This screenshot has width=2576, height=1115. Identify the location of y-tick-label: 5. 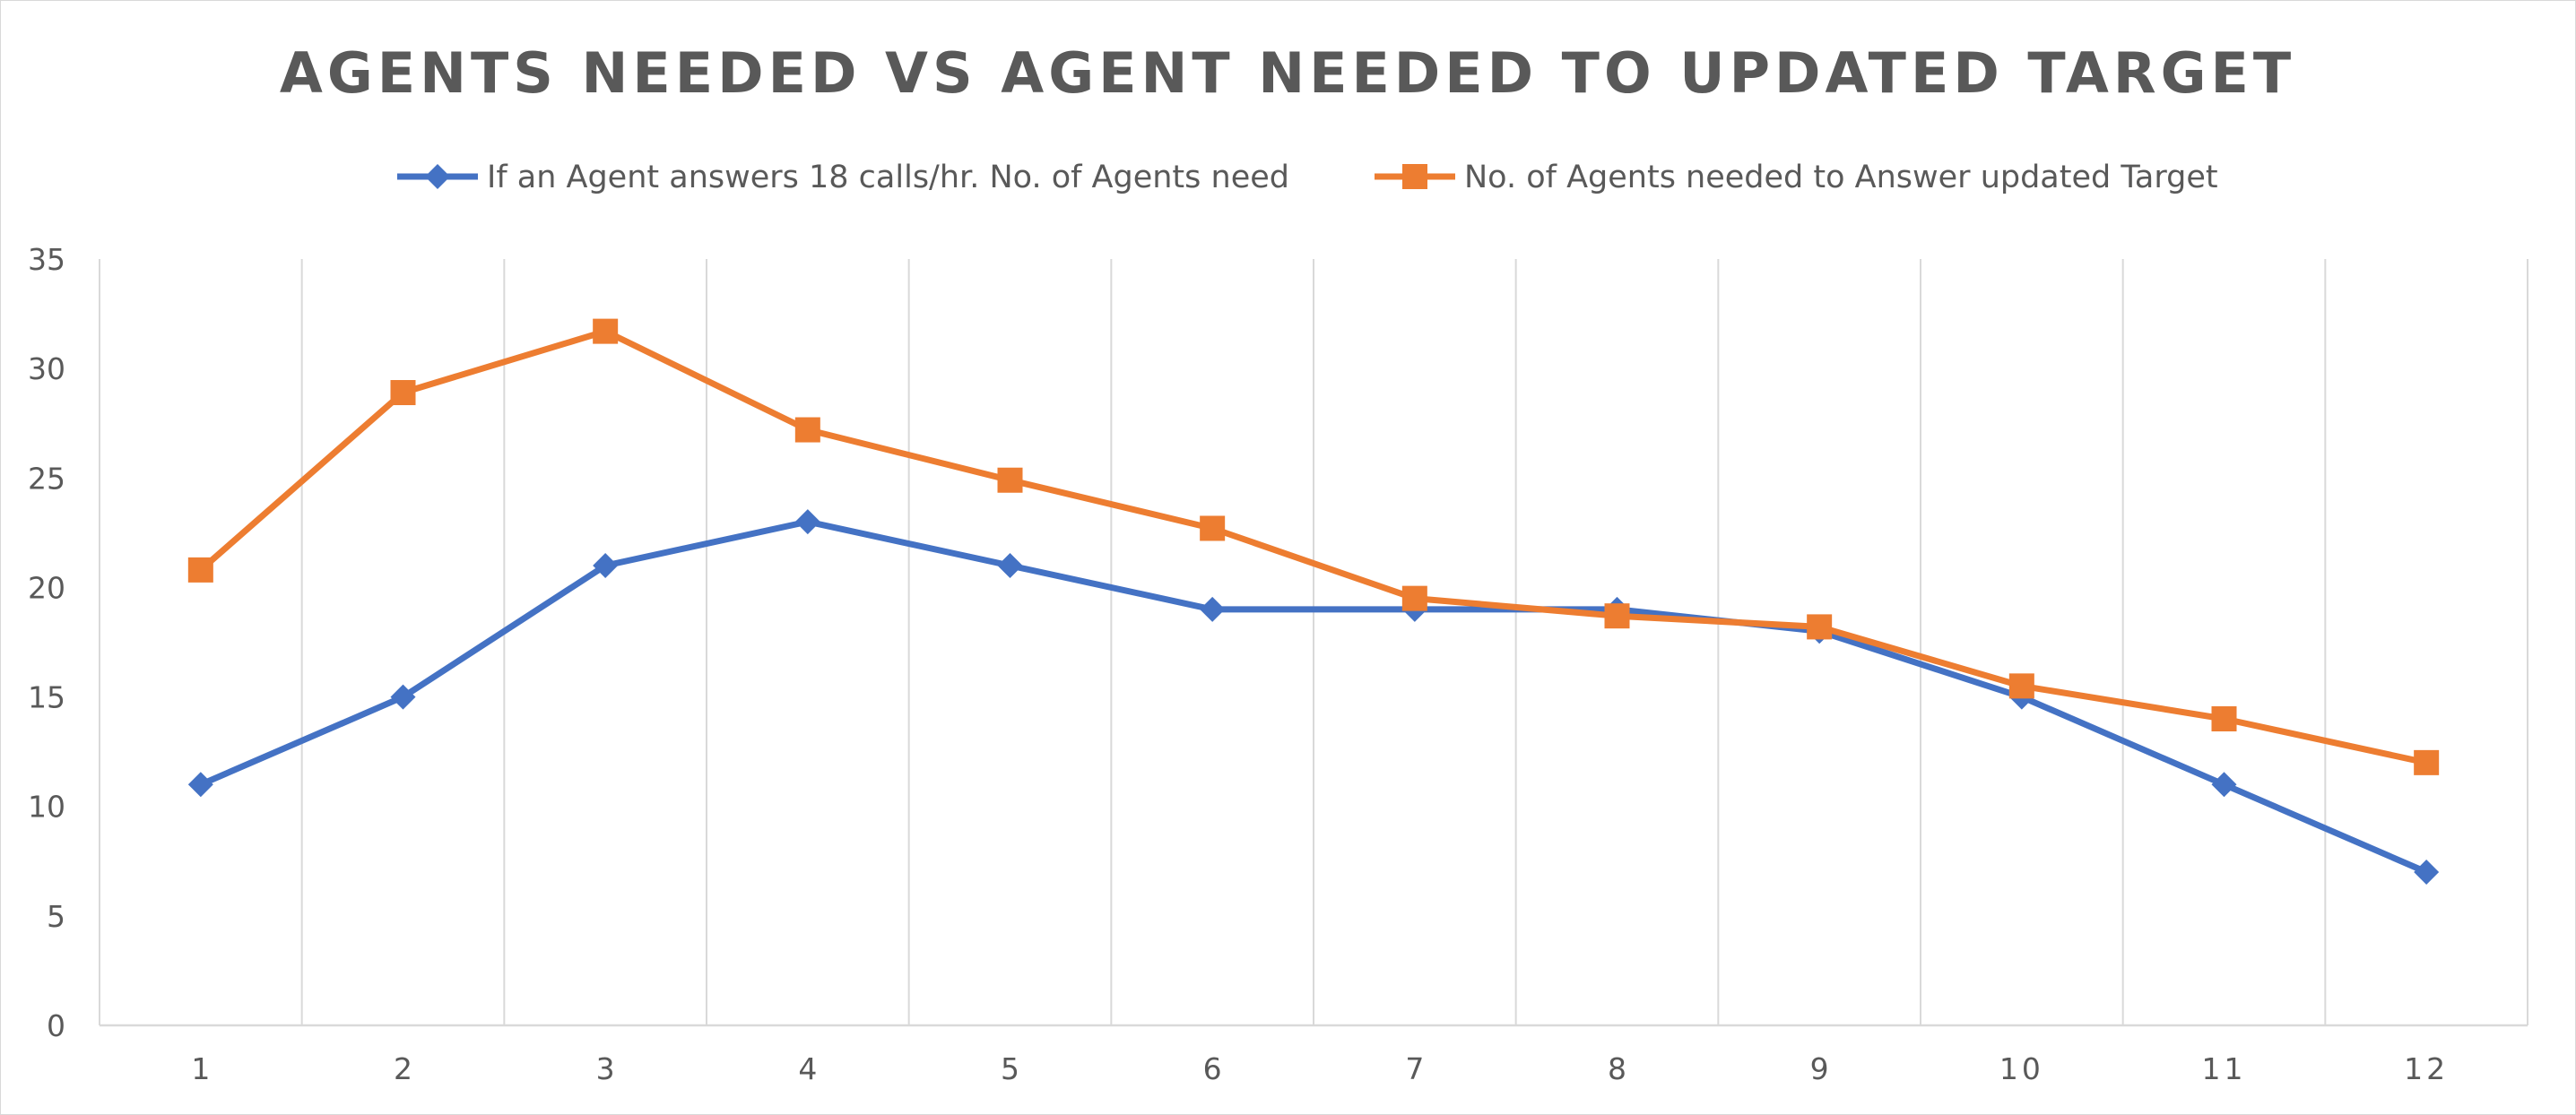
(56, 916).